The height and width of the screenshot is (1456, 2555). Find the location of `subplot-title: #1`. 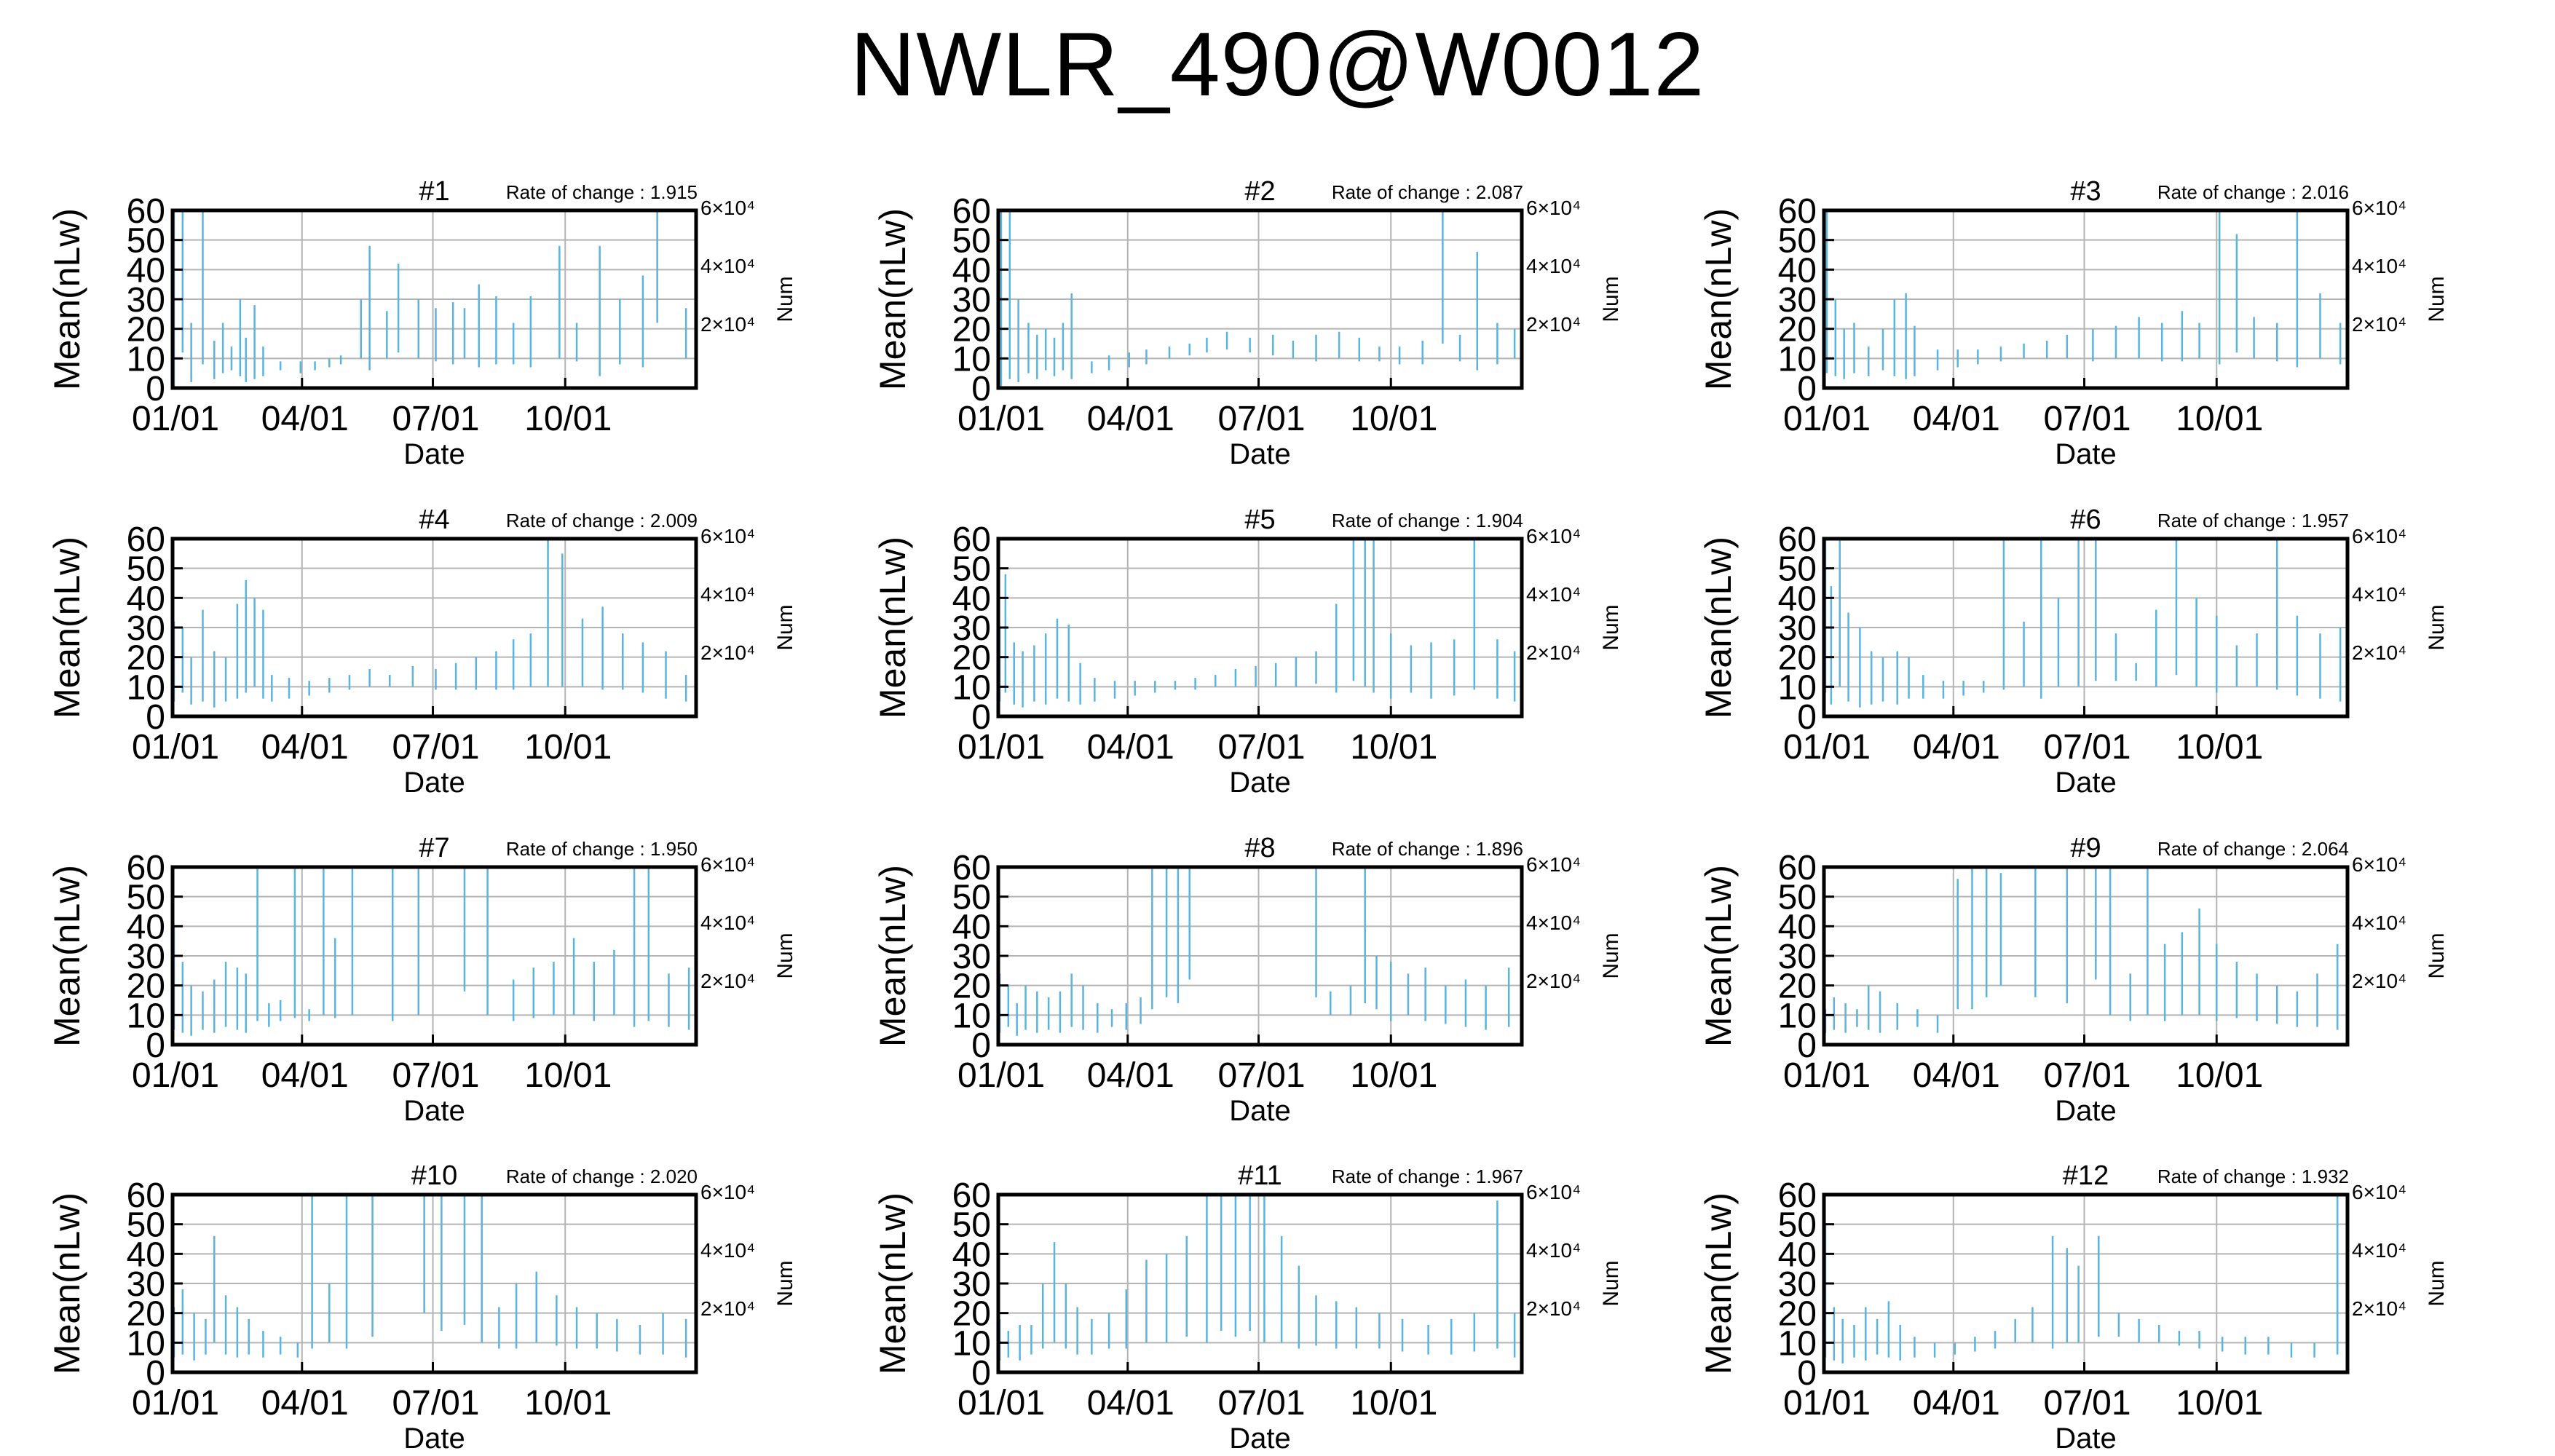

subplot-title: #1 is located at coordinates (434, 191).